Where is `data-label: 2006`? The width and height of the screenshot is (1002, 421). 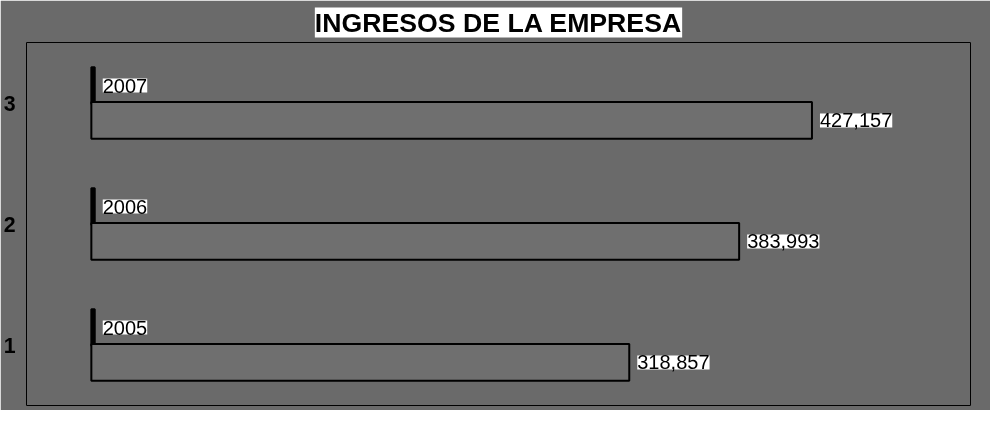
data-label: 2006 is located at coordinates (125, 206).